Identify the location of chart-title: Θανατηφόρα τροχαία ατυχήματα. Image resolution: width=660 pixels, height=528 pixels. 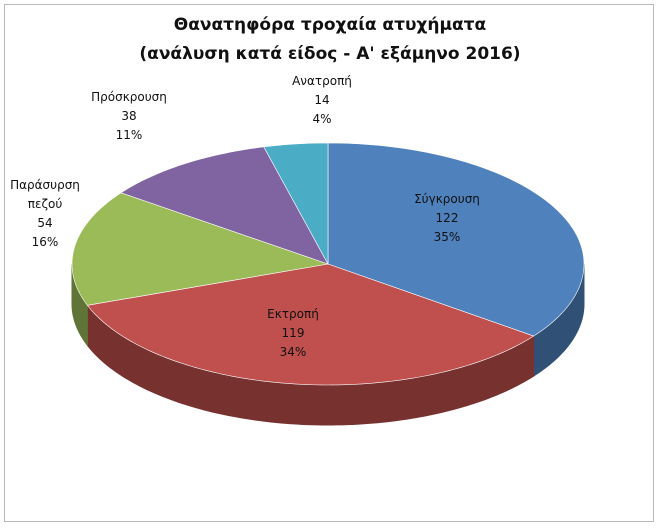
(330, 25).